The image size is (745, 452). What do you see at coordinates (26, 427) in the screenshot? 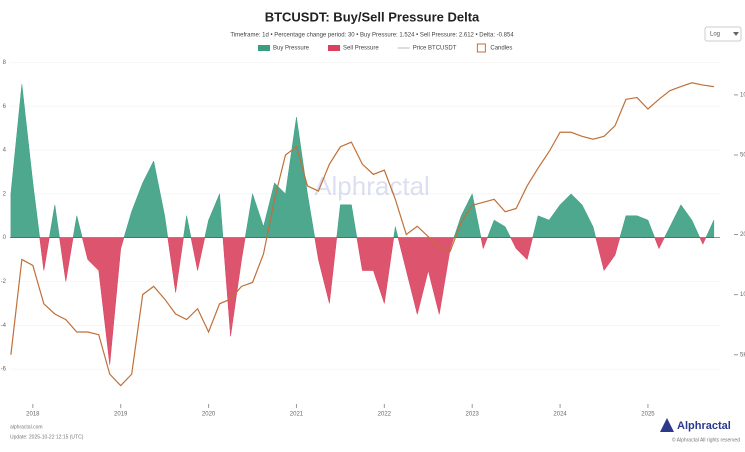
I see `footer-site: alphractal.com` at bounding box center [26, 427].